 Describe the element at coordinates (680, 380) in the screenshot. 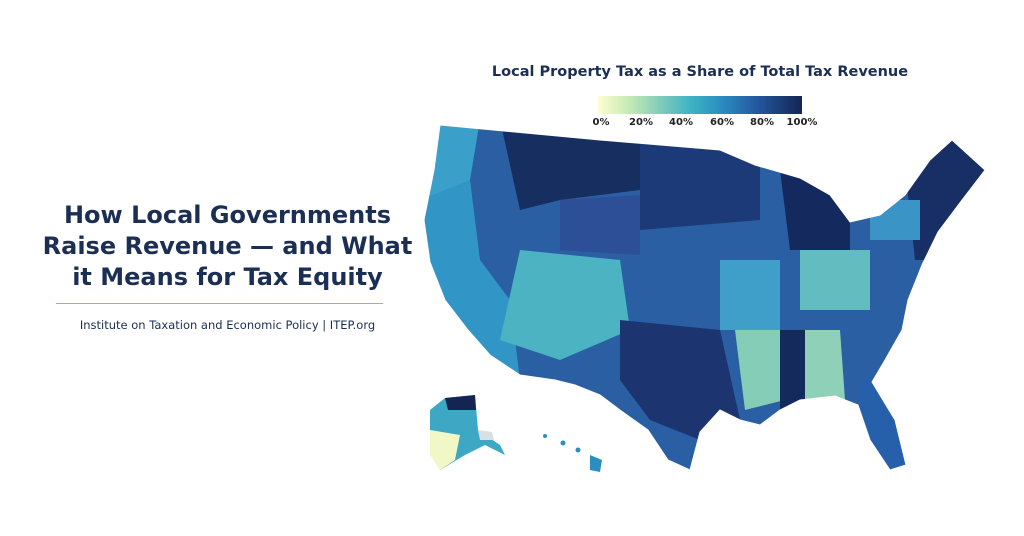

I see `region-texas` at that location.